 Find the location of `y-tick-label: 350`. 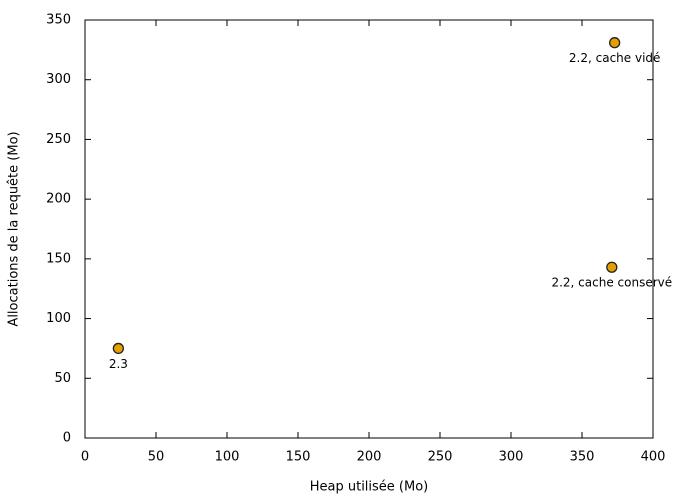

y-tick-label: 350 is located at coordinates (58, 20).